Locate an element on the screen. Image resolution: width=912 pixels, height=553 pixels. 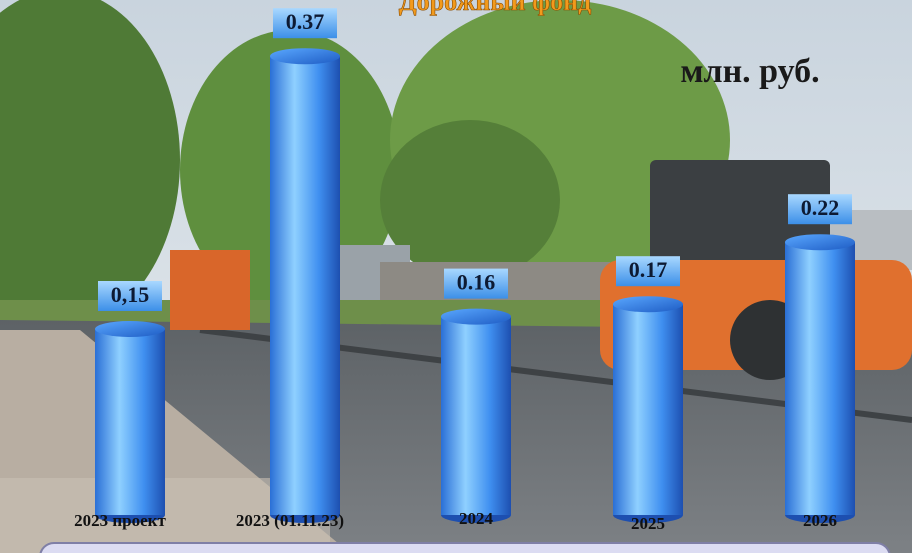
x-tick-label: 2025 is located at coordinates (648, 523).